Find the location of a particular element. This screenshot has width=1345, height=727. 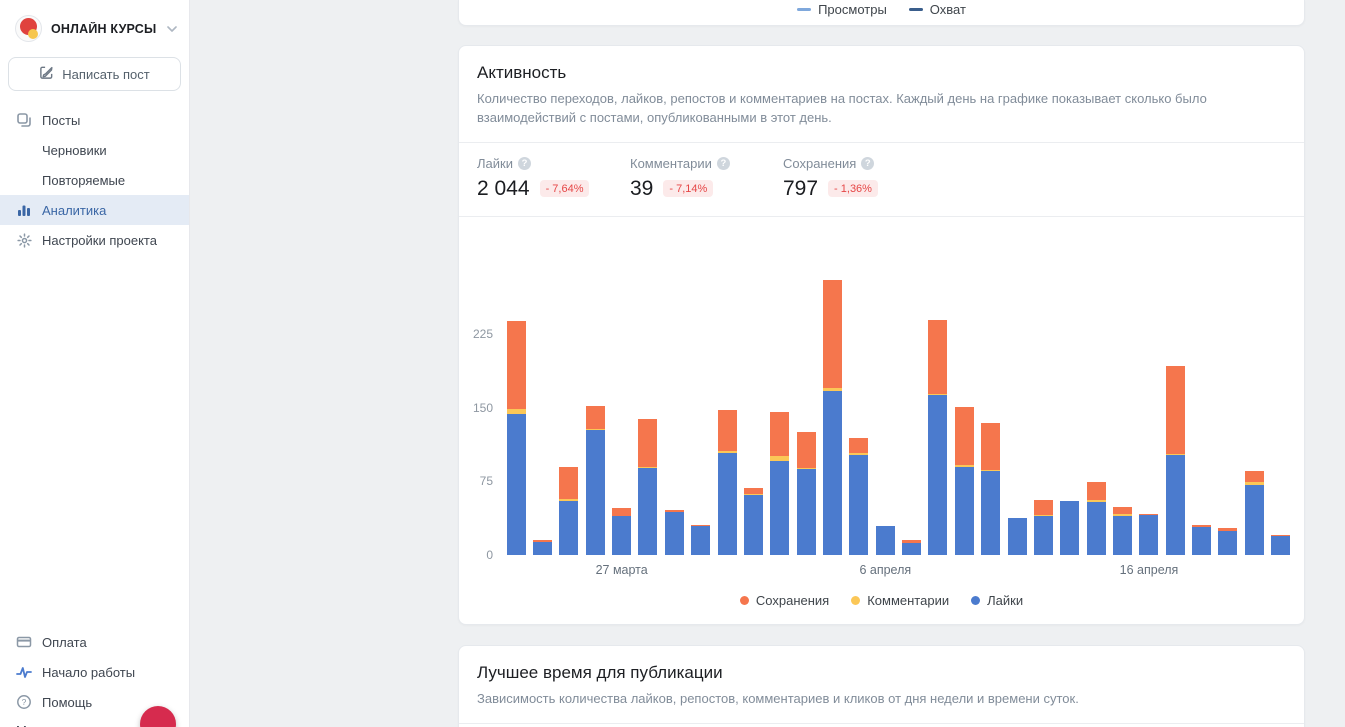

sidebar-item-getting-started: Начало работы is located at coordinates (94, 672).